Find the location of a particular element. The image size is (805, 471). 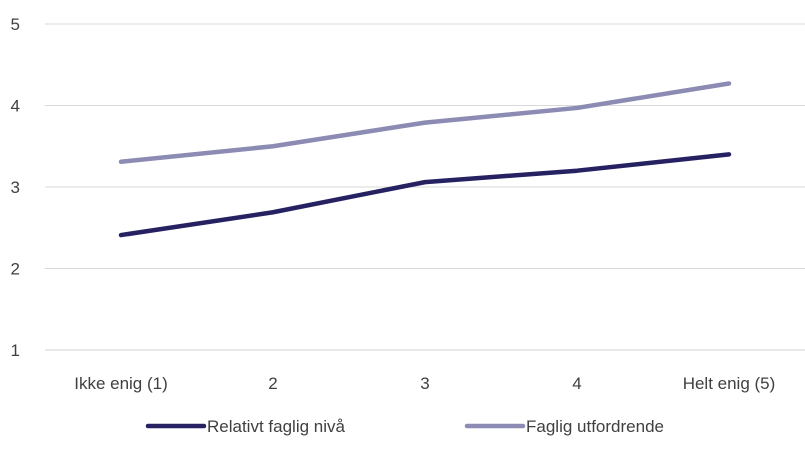

legend: Relativt faglig nivå Faglig utfordrende is located at coordinates (406, 426).